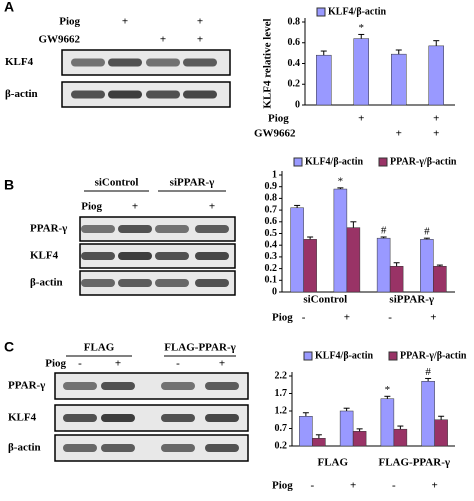 Image resolution: width=474 pixels, height=501 pixels. I want to click on panel-letter: C, so click(9, 347).